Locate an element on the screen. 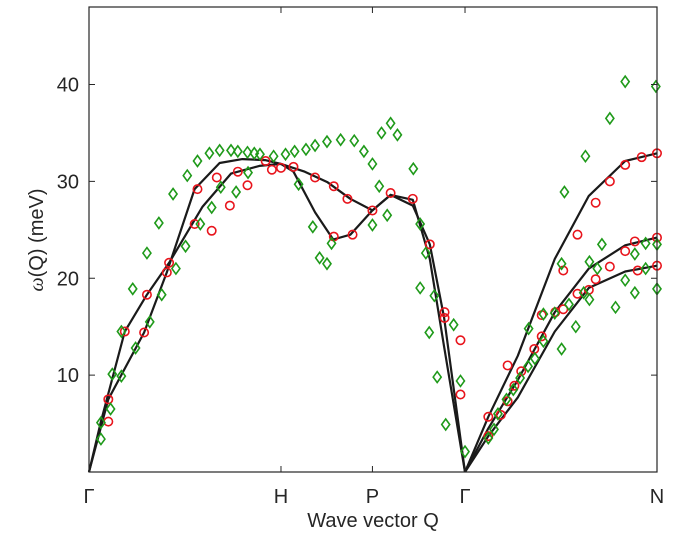  y-tick-label: 20 is located at coordinates (68, 279).